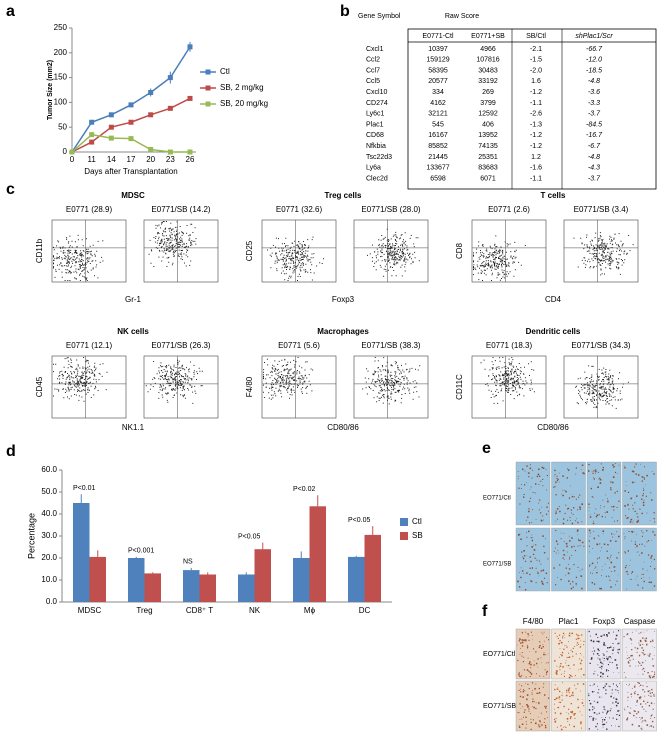 This screenshot has height=733, width=660. What do you see at coordinates (497, 565) in the screenshot?
I see `row-label: EO771/SB` at bounding box center [497, 565].